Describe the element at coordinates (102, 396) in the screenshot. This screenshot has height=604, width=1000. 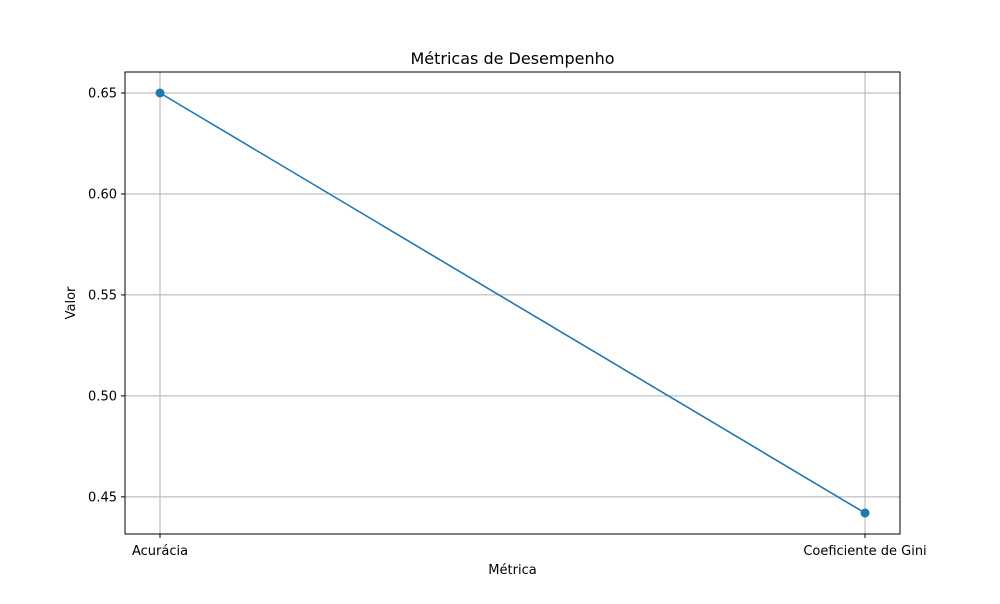
I see `y-tick-label: 0.50` at that location.